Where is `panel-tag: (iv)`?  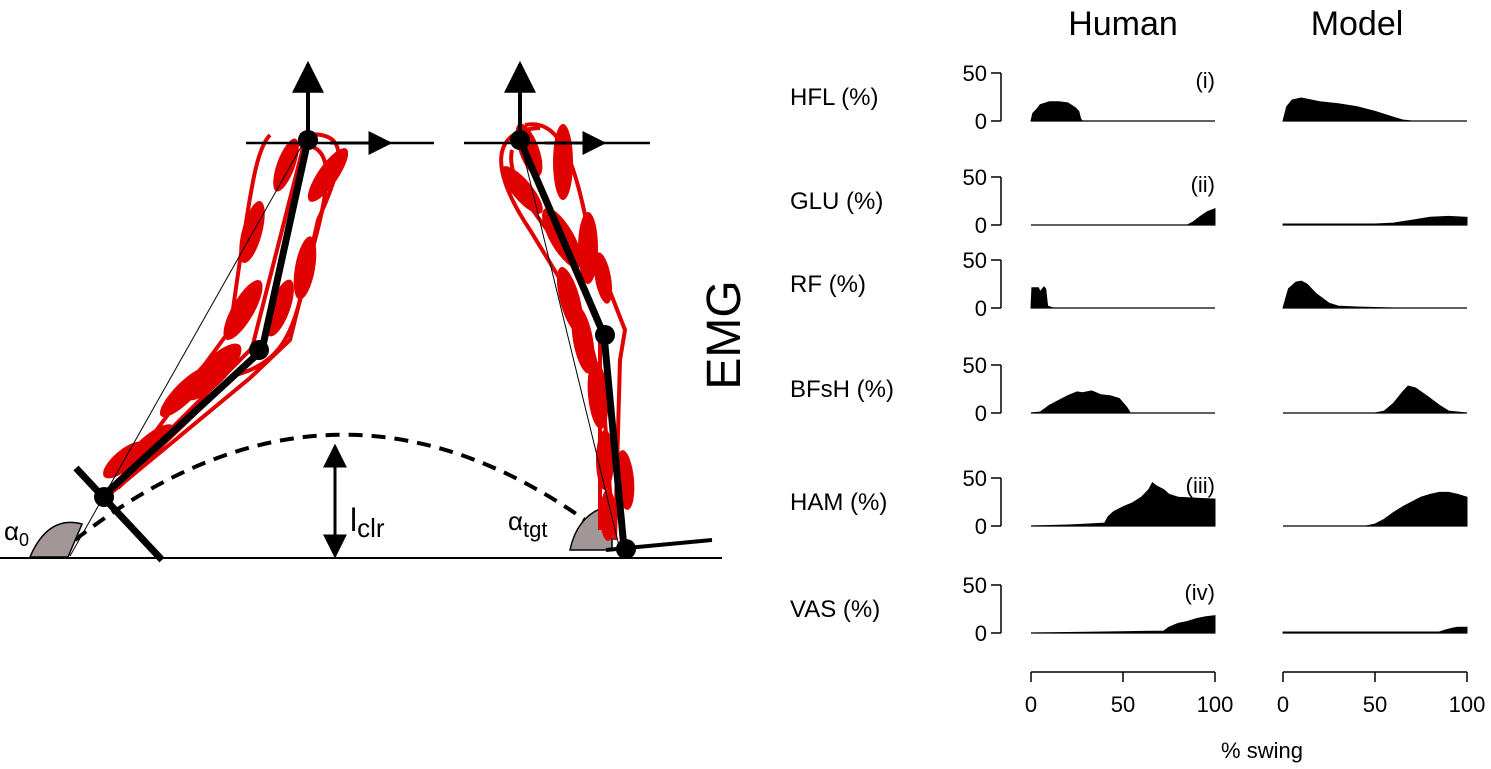 panel-tag: (iv) is located at coordinates (1199, 592).